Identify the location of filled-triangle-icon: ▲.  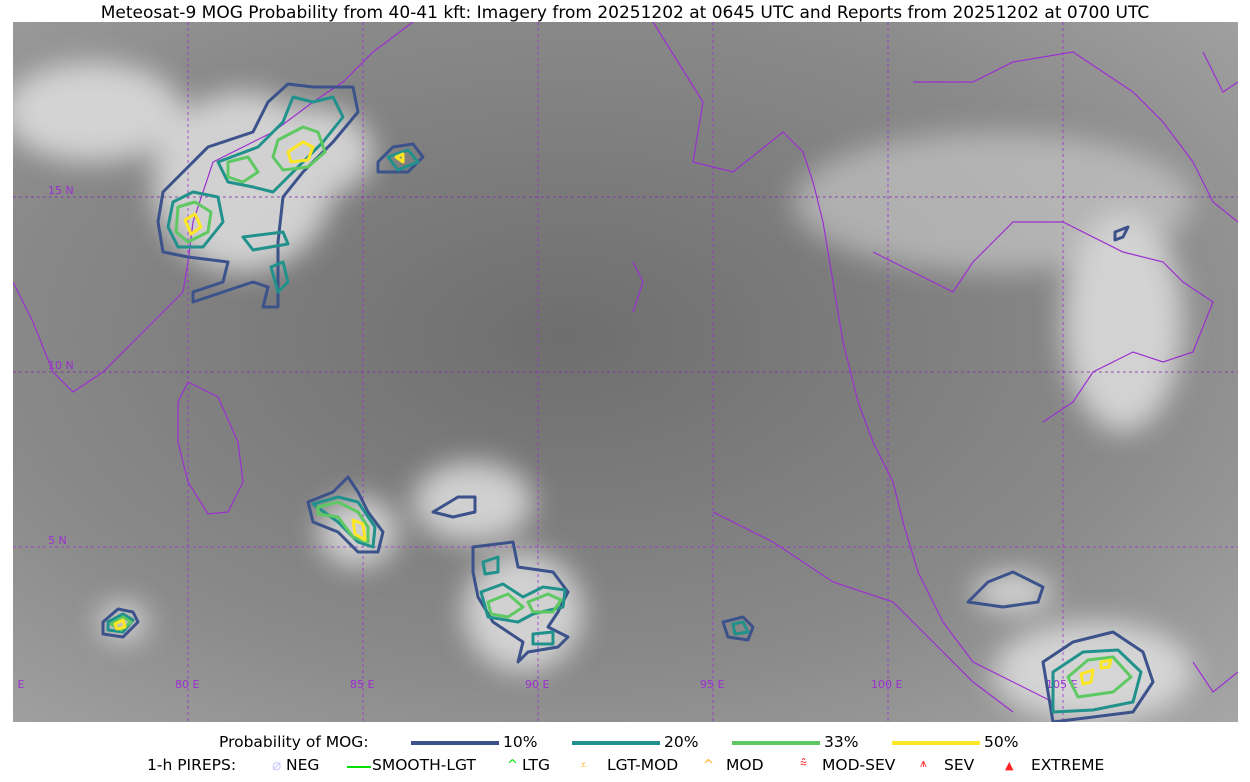
(1009, 765).